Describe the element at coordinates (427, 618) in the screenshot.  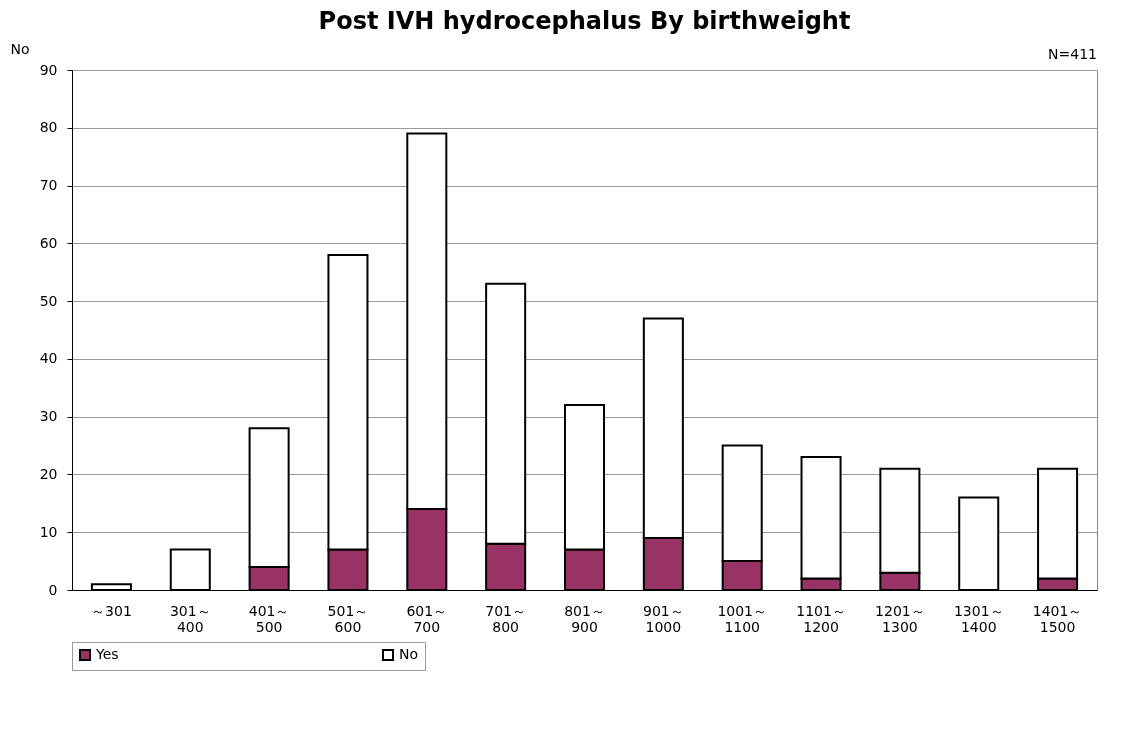
I see `x-tick-label: 601～700` at that location.